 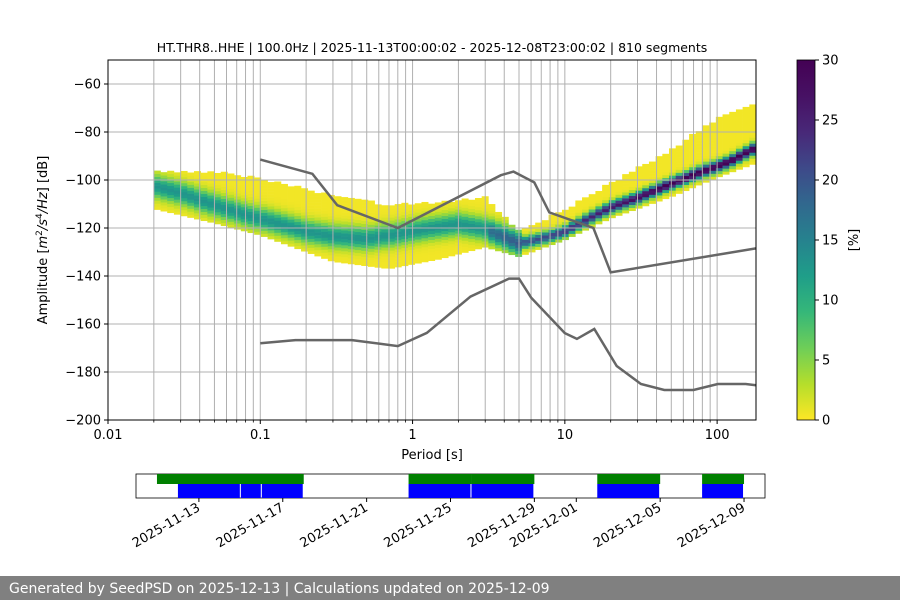 What do you see at coordinates (711, 525) in the screenshot?
I see `availability-tick-label: 2025-12-09` at bounding box center [711, 525].